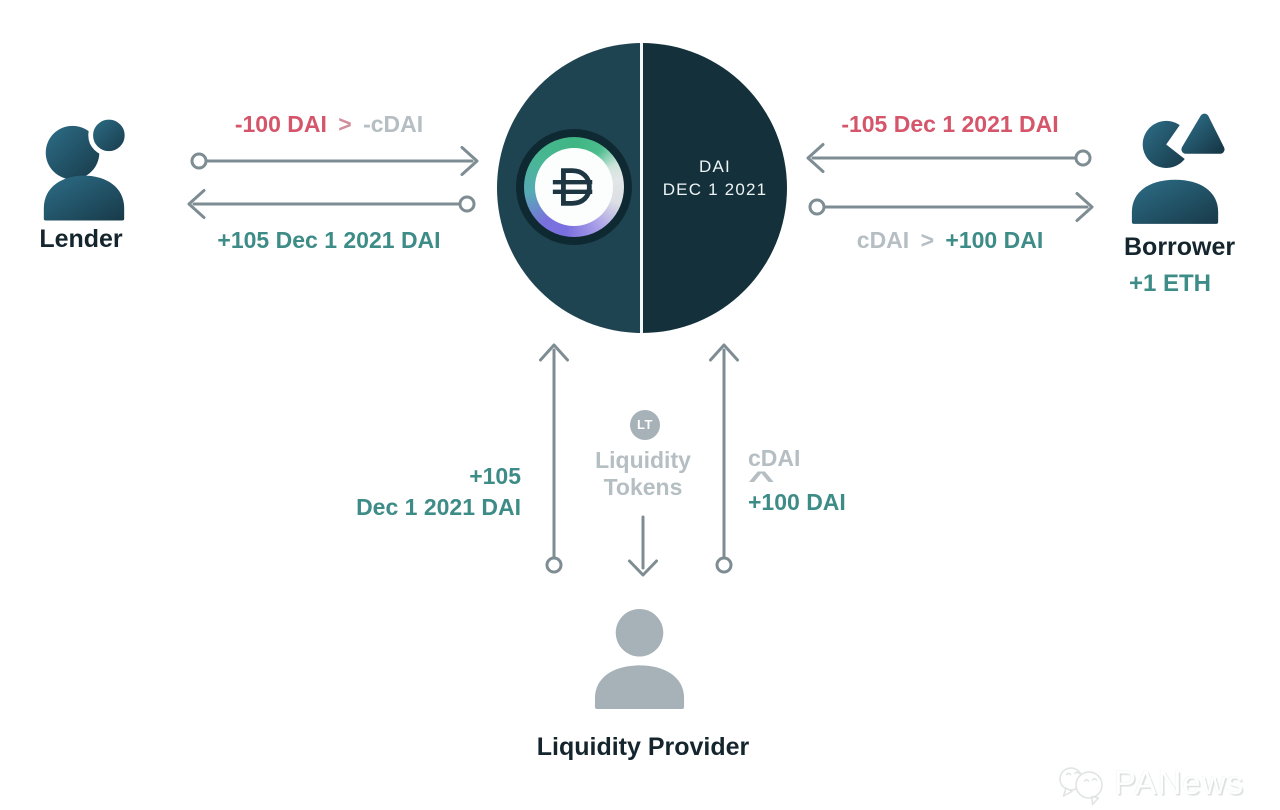  What do you see at coordinates (85, 167) in the screenshot?
I see `lender-icon` at bounding box center [85, 167].